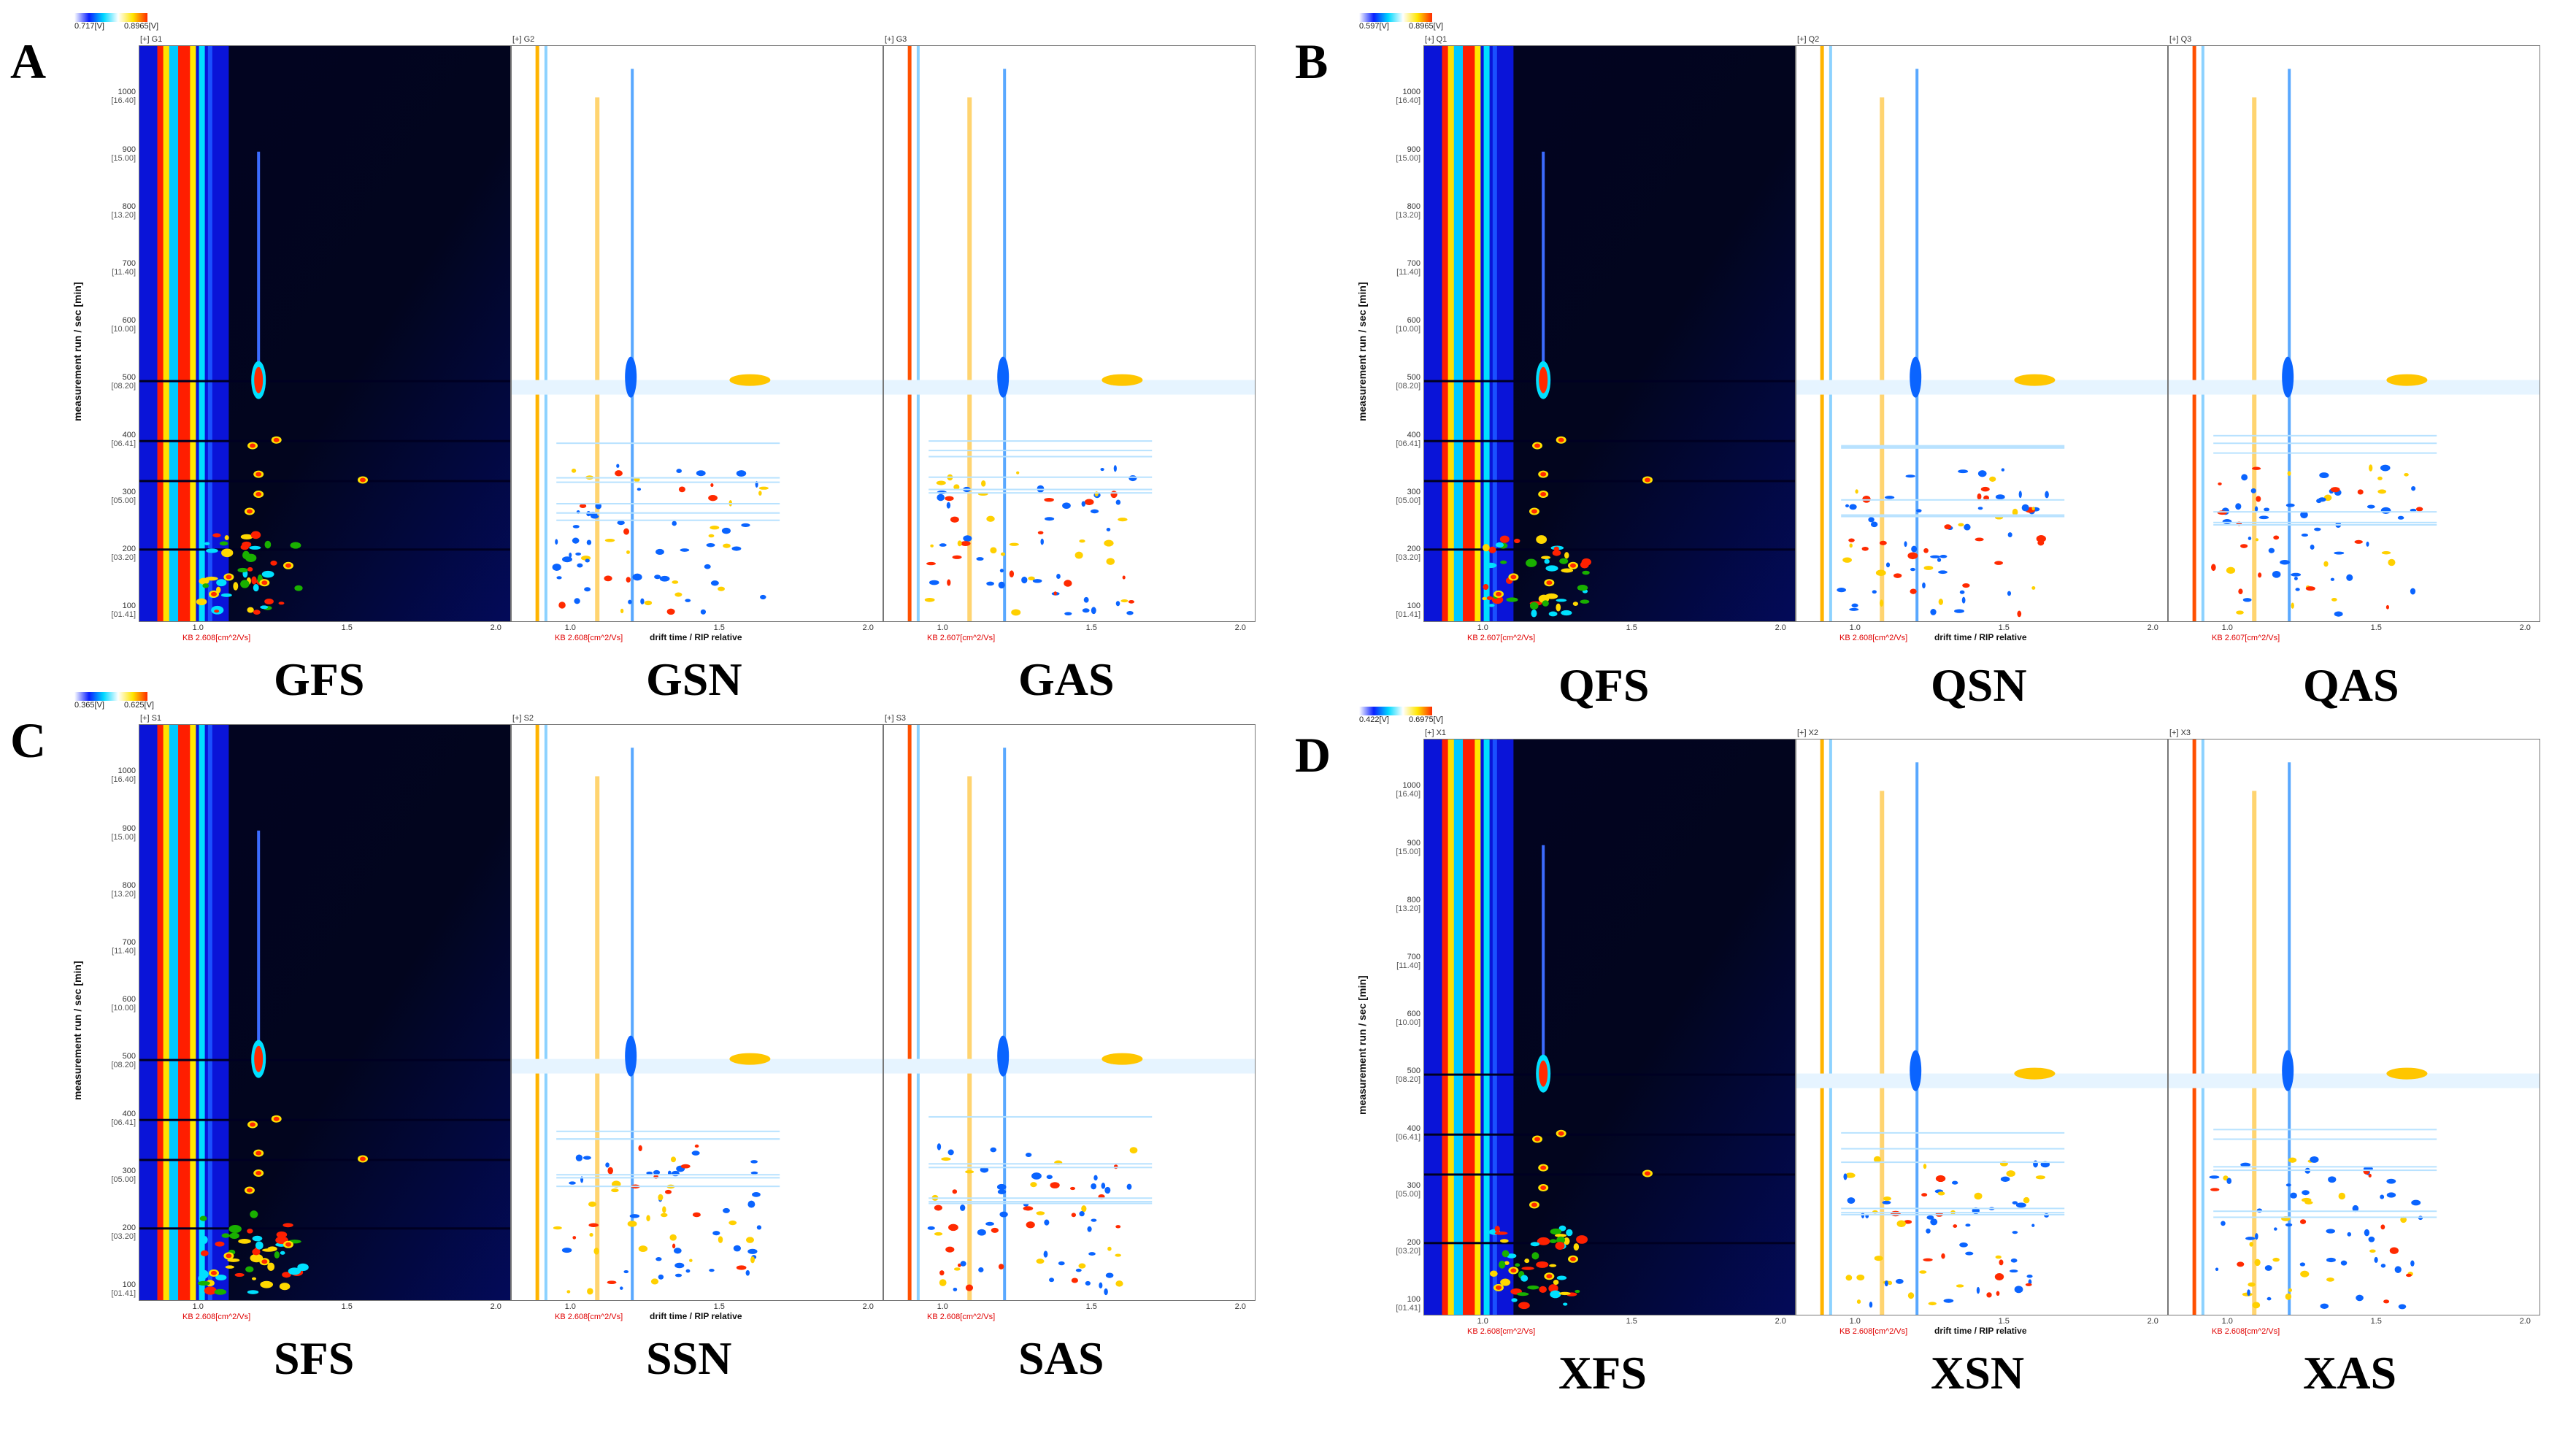 Image resolution: width=2576 pixels, height=1433 pixels. I want to click on kb-label: KB 2.608[cm^2/Vs], so click(589, 638).